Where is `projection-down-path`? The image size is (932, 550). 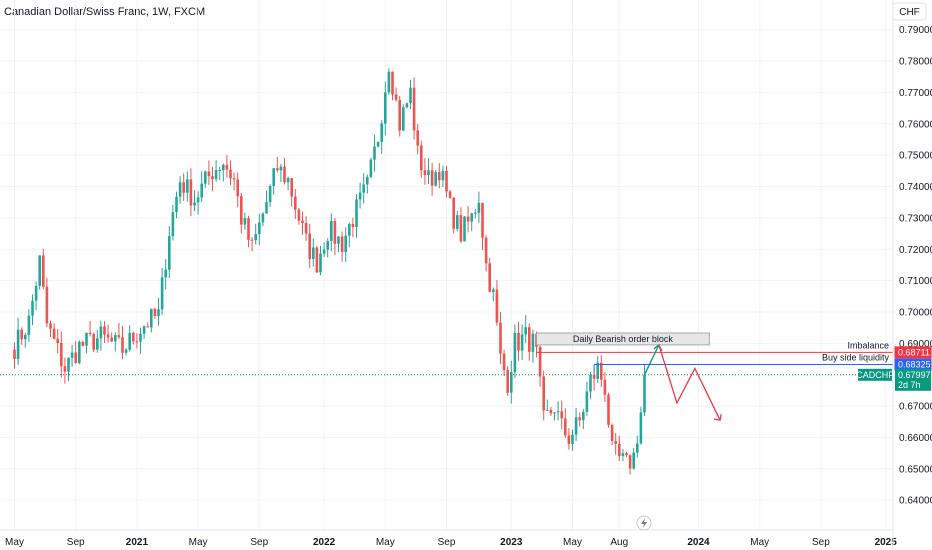 projection-down-path is located at coordinates (689, 382).